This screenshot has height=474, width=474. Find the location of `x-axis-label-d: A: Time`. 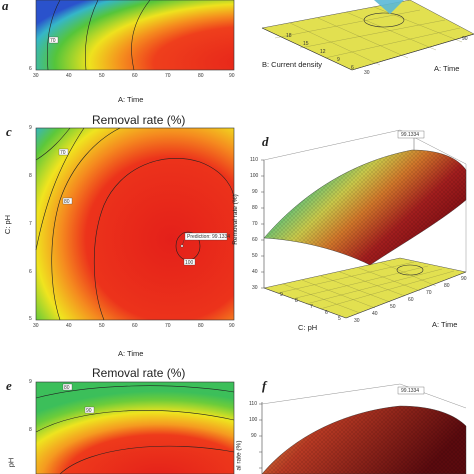

x-axis-label-d: A: Time is located at coordinates (445, 324).